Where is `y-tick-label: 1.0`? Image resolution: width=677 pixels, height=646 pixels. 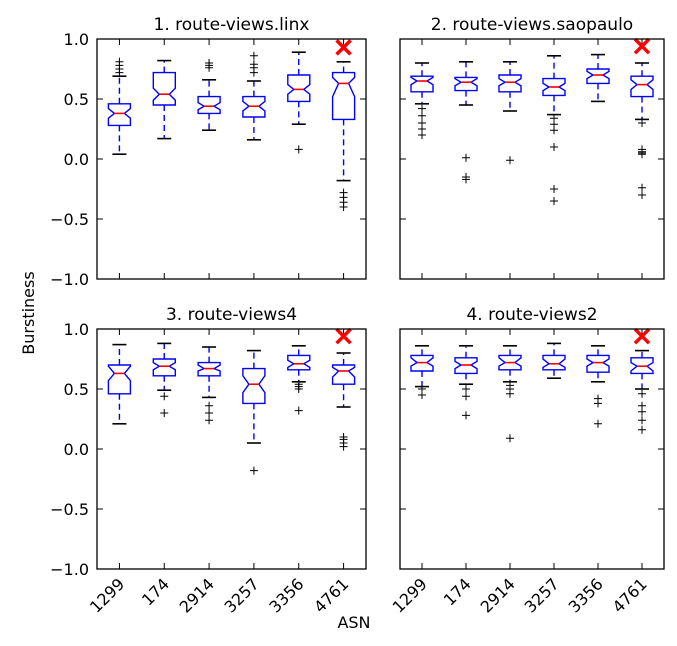
y-tick-label: 1.0 is located at coordinates (76, 39).